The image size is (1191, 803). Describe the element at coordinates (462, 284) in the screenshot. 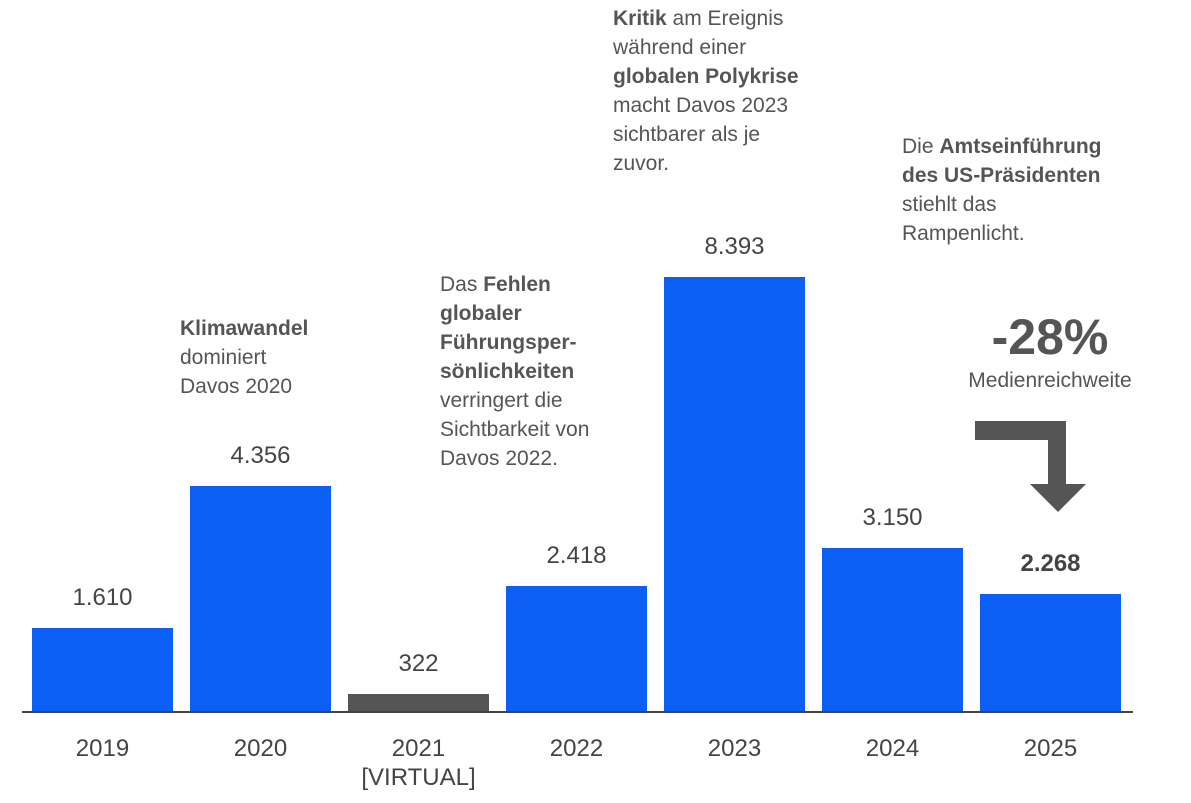

I see `annotation-text: Das` at that location.